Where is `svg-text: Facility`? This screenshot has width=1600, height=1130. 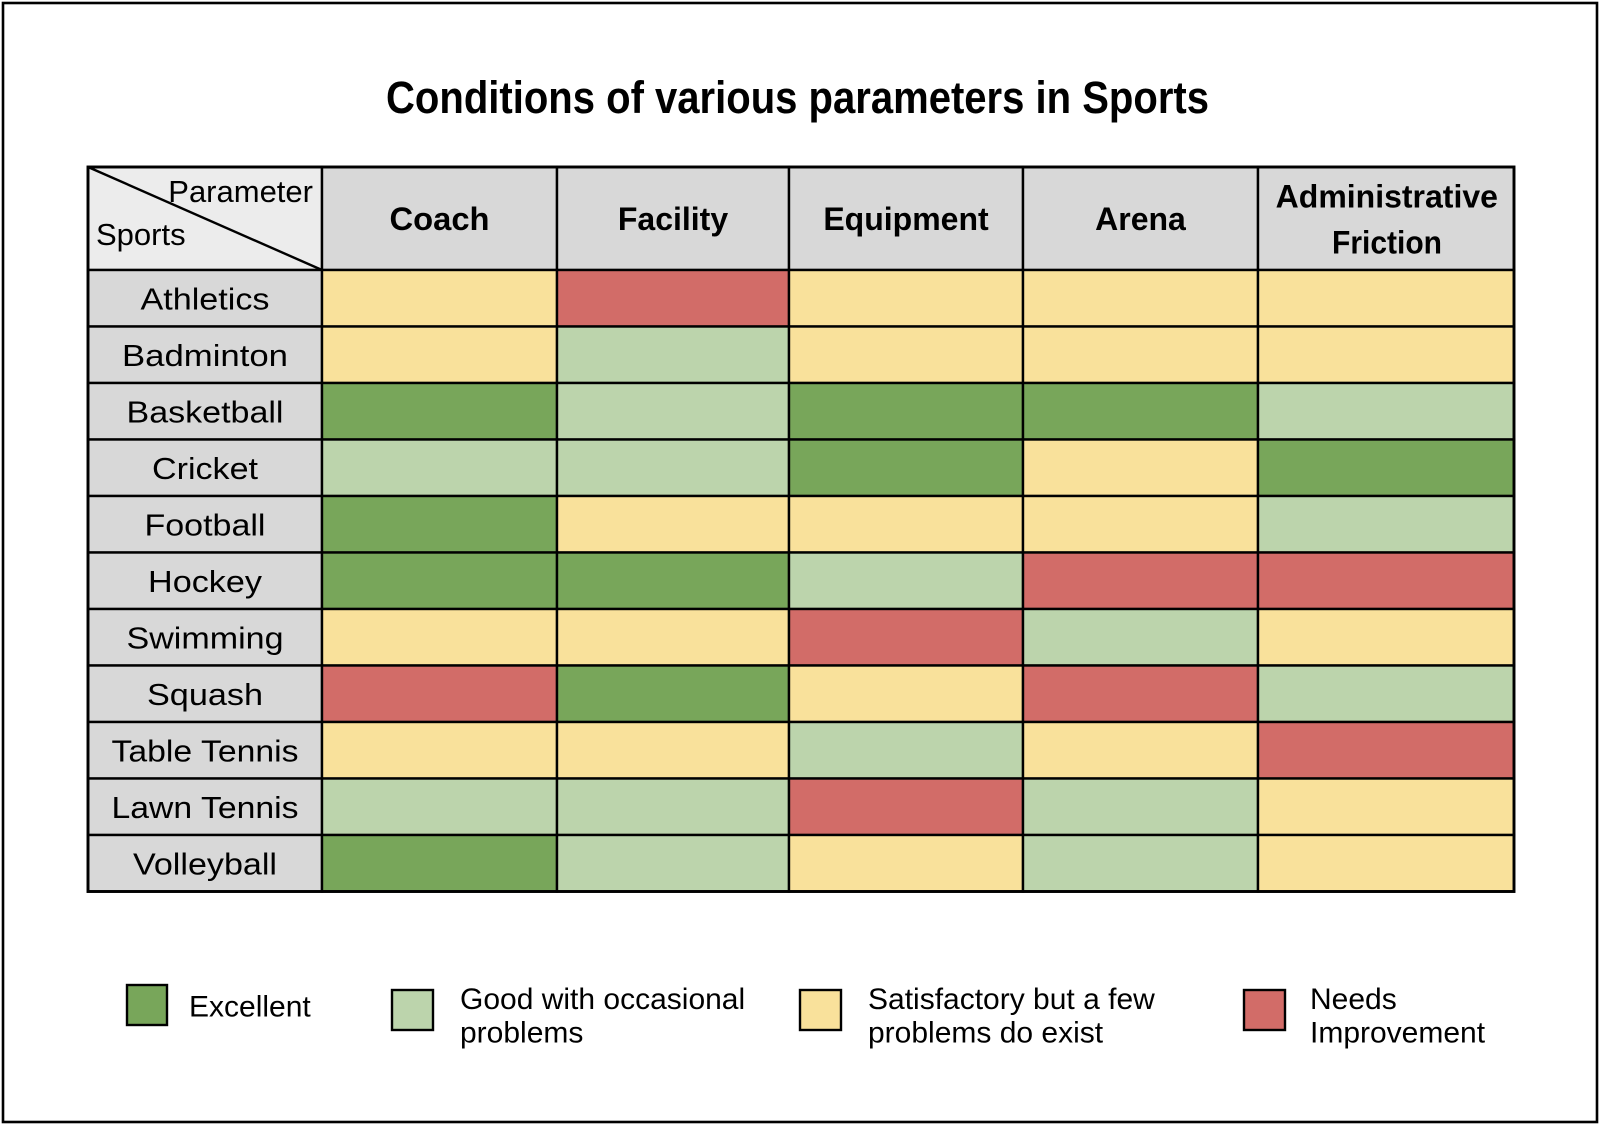 svg-text: Facility is located at coordinates (673, 219).